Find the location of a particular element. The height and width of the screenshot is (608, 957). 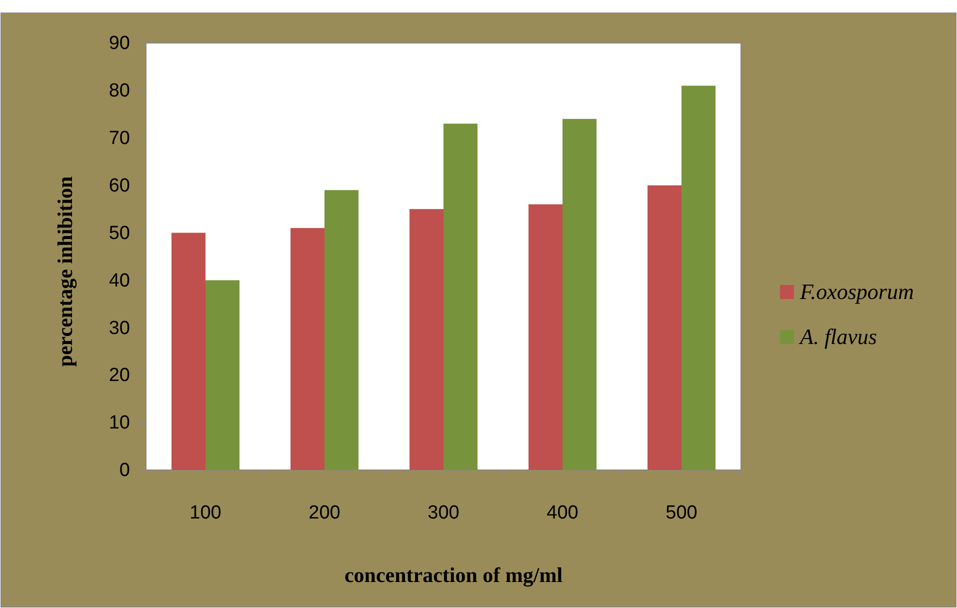

y-axis-title: percentage inhibition is located at coordinates (65, 271).